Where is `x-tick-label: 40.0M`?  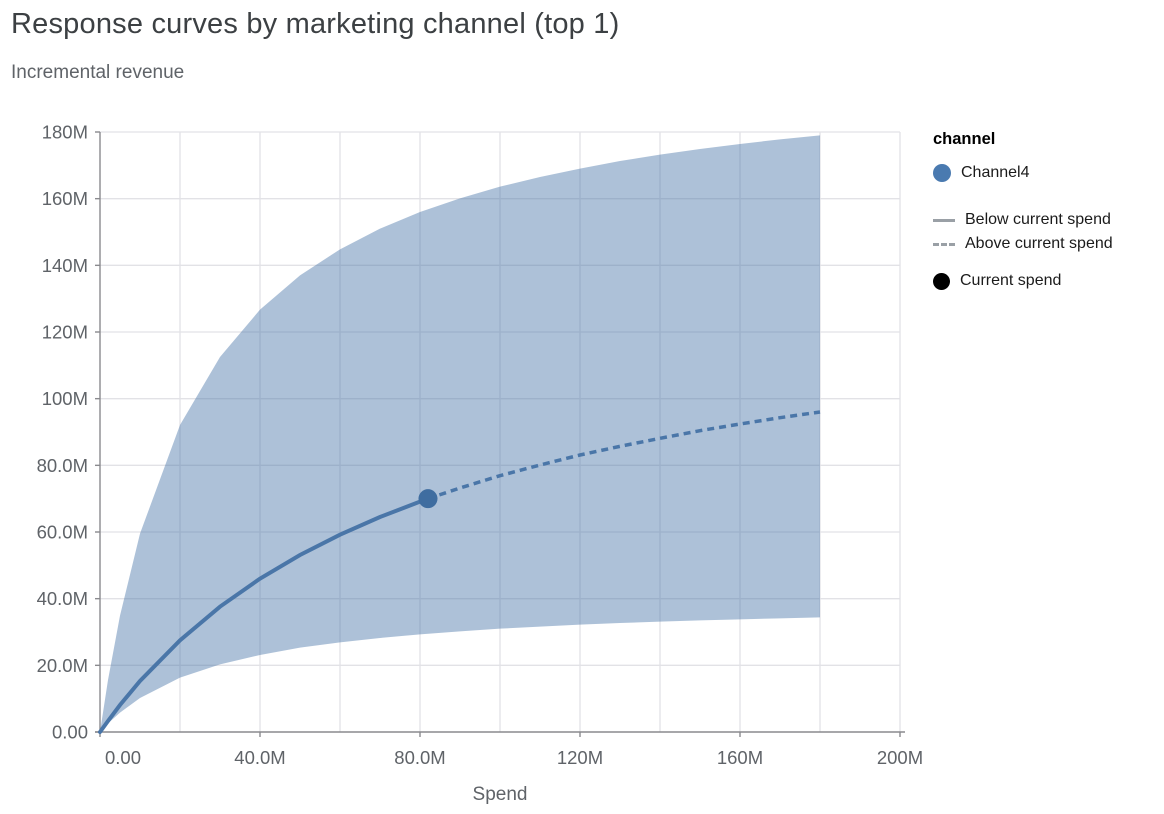 x-tick-label: 40.0M is located at coordinates (259, 757).